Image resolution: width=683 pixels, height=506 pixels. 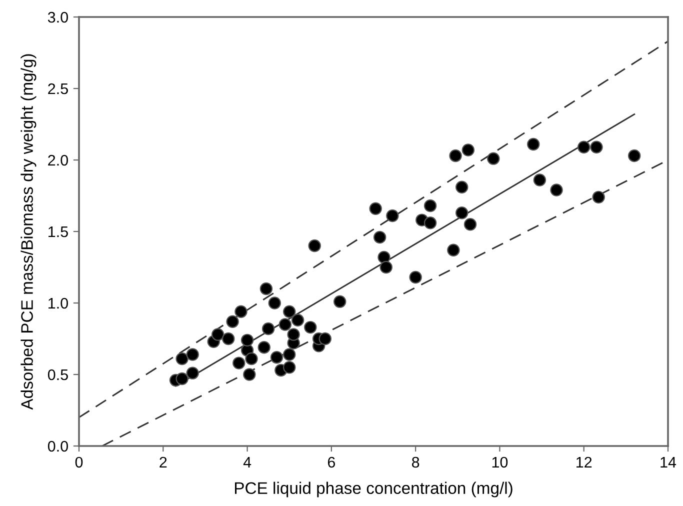 What do you see at coordinates (373, 490) in the screenshot?
I see `x-axis-title: PCE liquid phase concentration (mg/l)` at bounding box center [373, 490].